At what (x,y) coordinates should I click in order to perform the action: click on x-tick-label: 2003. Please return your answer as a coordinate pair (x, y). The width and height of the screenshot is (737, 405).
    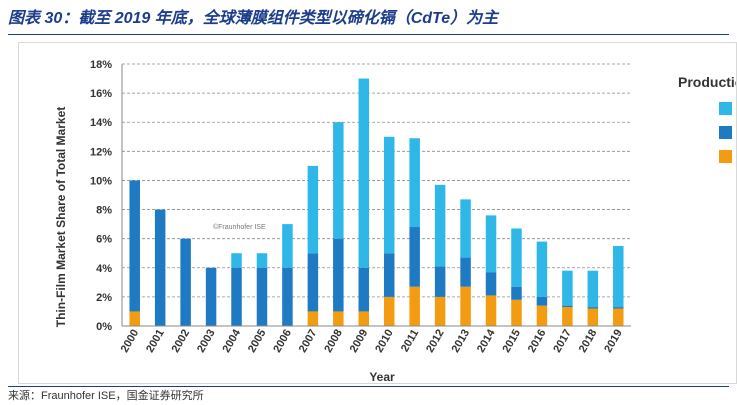
    Looking at the image, I should click on (206, 341).